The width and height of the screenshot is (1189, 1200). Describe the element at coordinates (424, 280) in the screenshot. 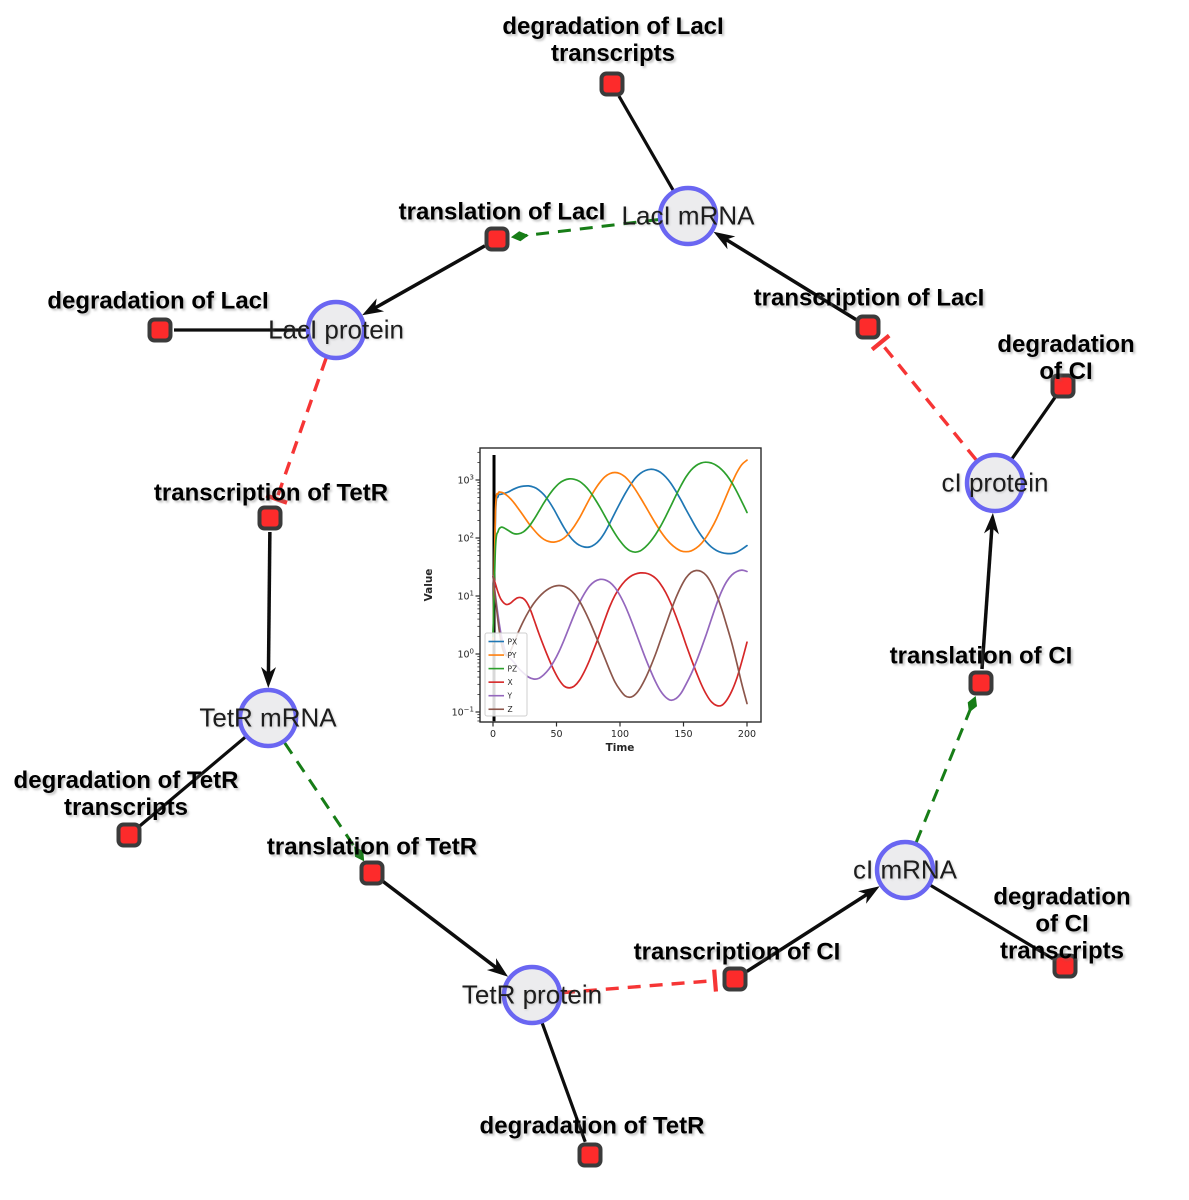

I see `edge-product-translation-of-lacI-to-lacI-protein` at that location.